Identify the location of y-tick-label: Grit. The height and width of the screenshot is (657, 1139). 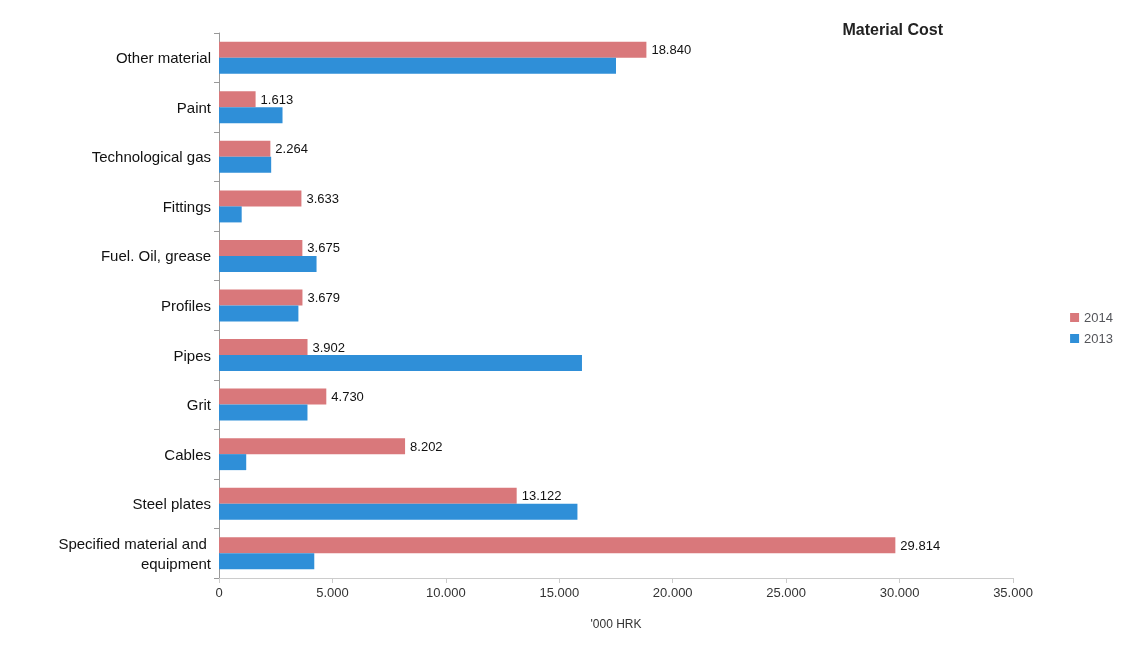
(199, 405).